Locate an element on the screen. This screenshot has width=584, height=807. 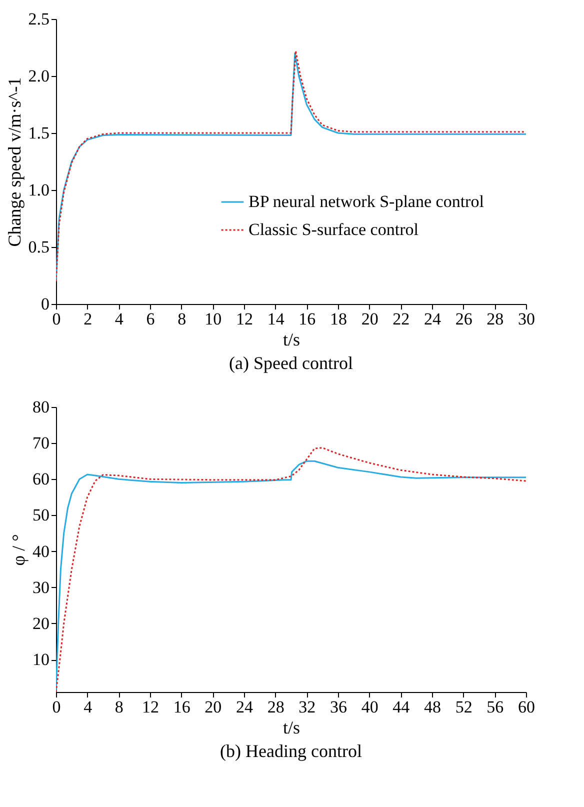
y-tick-label: 1.5 is located at coordinates (39, 133).